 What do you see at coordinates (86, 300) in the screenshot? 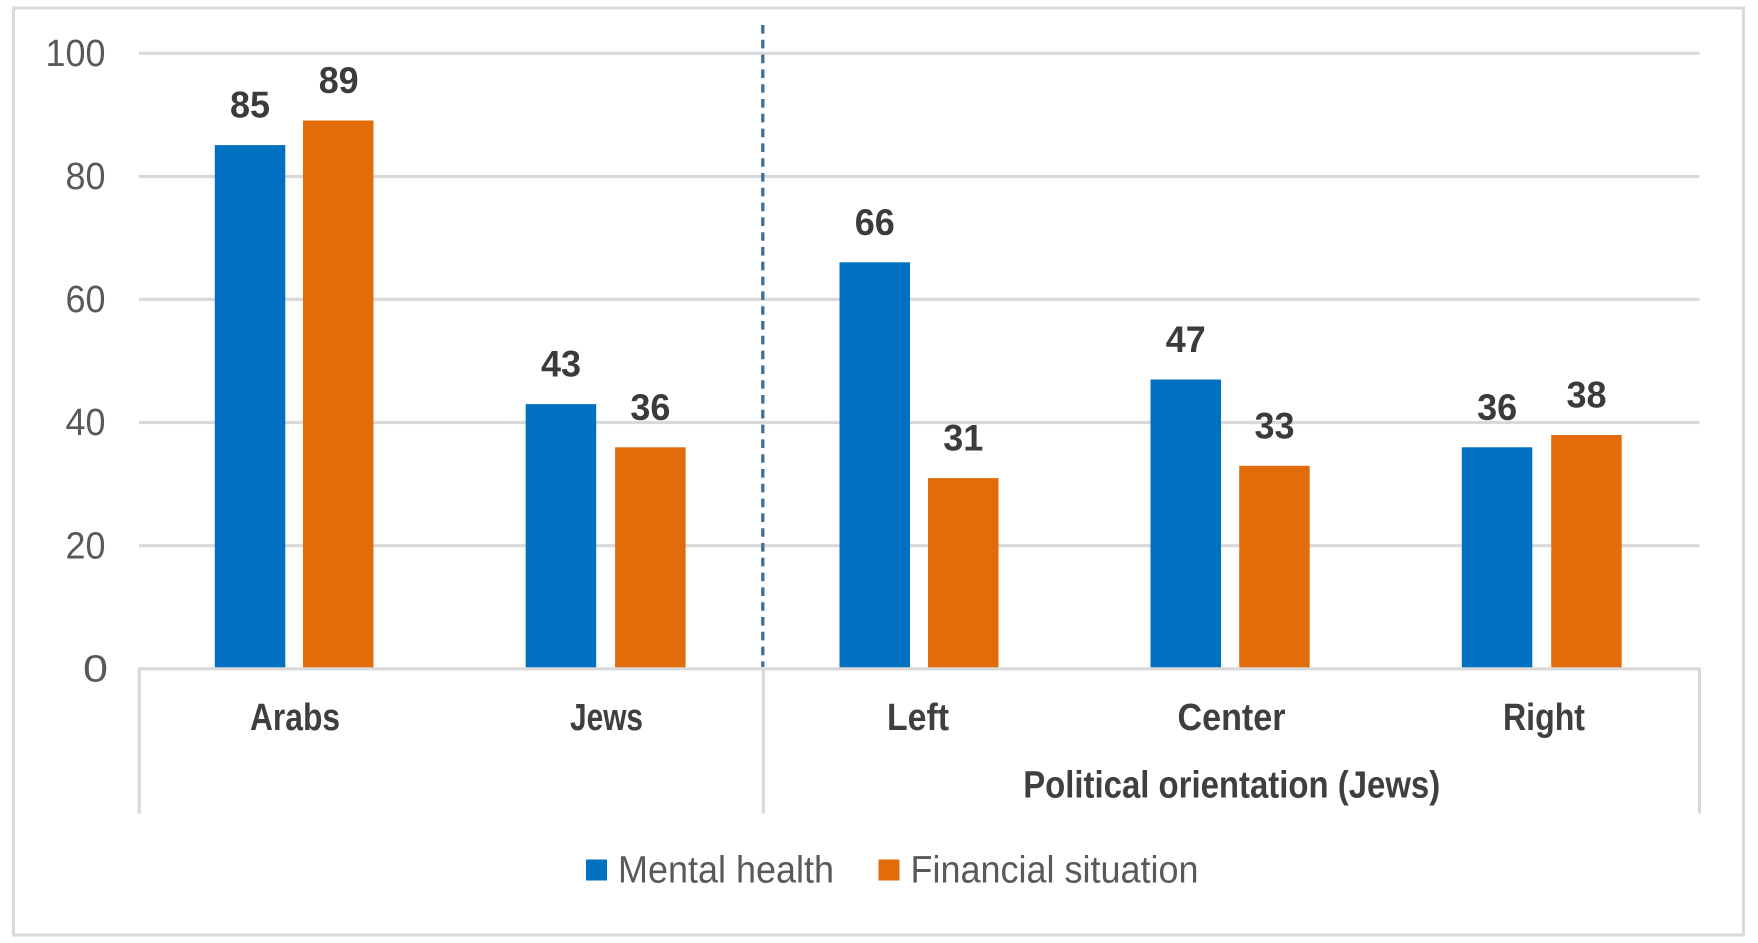
I see `svg-text: 60` at bounding box center [86, 300].